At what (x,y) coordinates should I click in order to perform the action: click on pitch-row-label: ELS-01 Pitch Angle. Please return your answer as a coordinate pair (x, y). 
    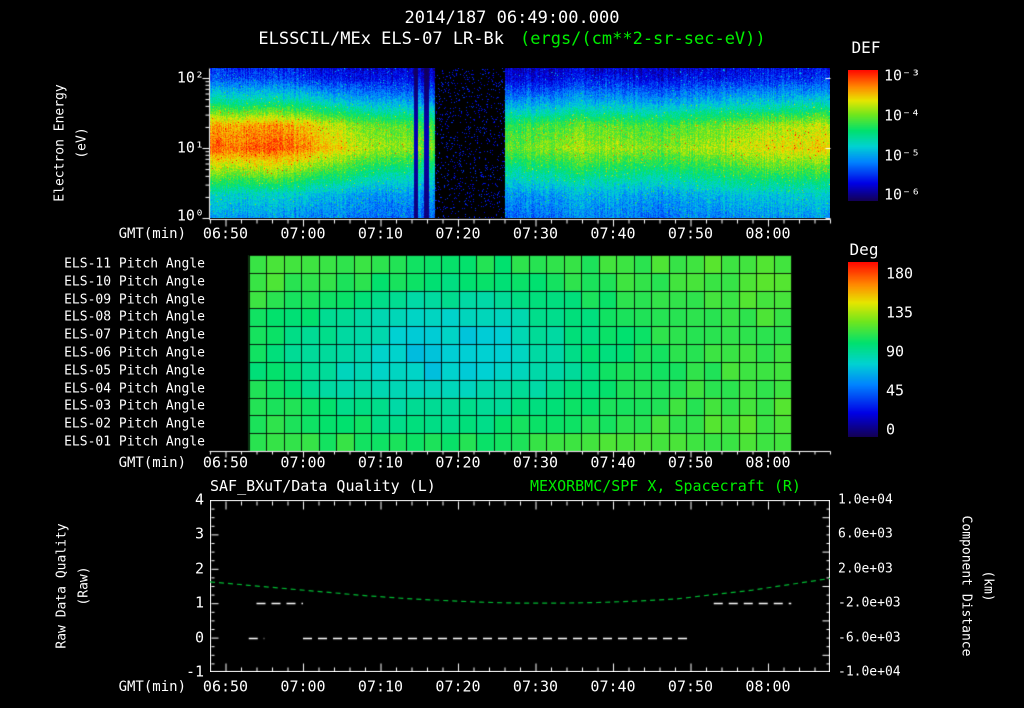
    Looking at the image, I should click on (134, 442).